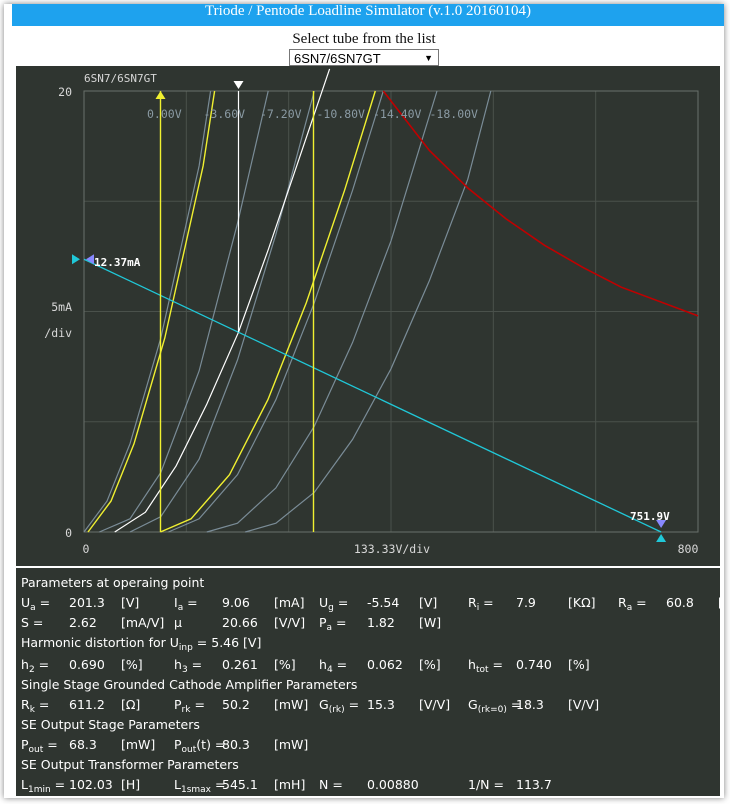  What do you see at coordinates (392, 549) in the screenshot?
I see `x-div-label: 133.33V/div` at bounding box center [392, 549].